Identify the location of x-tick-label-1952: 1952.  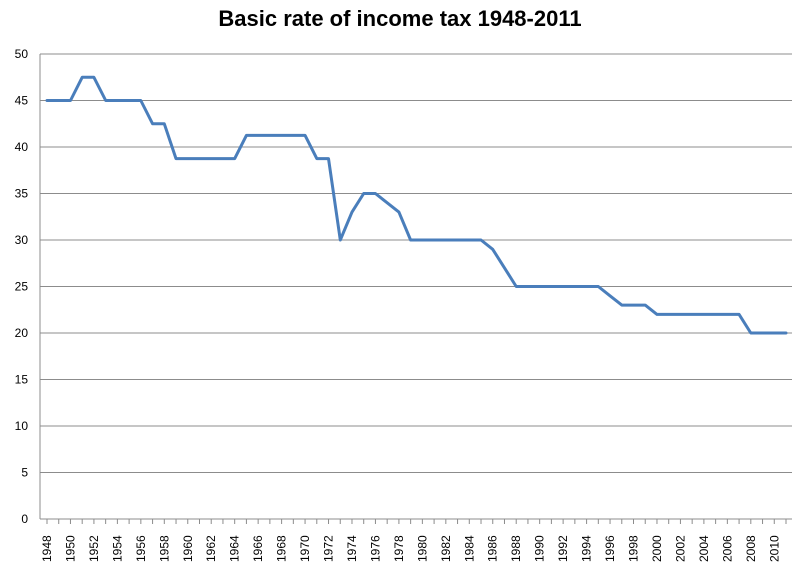
(94, 548).